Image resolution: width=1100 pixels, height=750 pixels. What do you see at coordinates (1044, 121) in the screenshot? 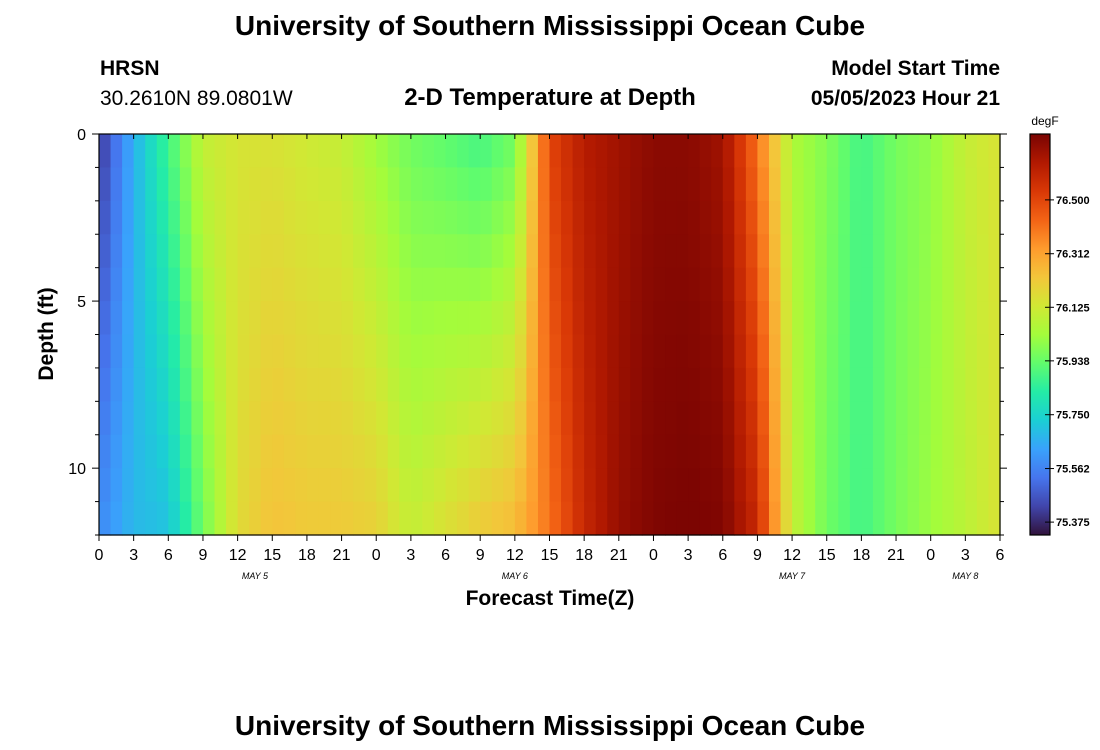
I see `colorbar-unit: degF` at bounding box center [1044, 121].